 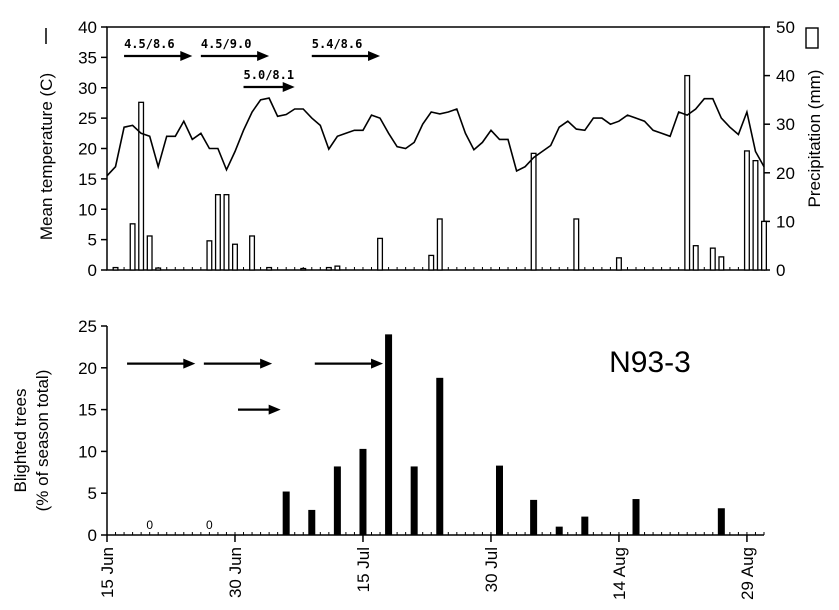 What do you see at coordinates (107, 572) in the screenshot?
I see `date-tick-label: 15 Jun` at bounding box center [107, 572].